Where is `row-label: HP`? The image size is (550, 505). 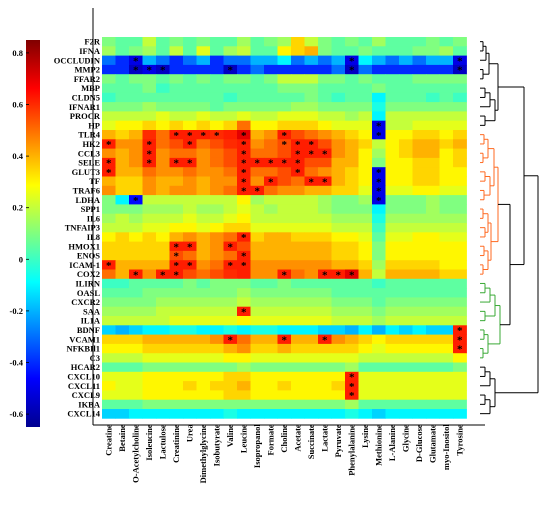
row-label: HP is located at coordinates (94, 125).